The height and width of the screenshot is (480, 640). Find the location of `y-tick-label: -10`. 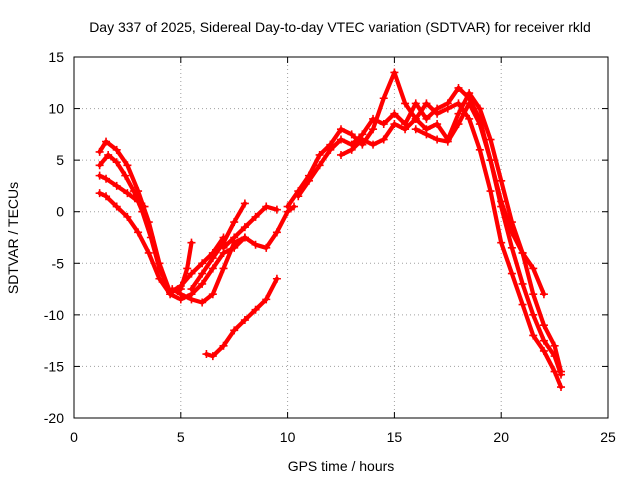

y-tick-label: -10 is located at coordinates (54, 315).